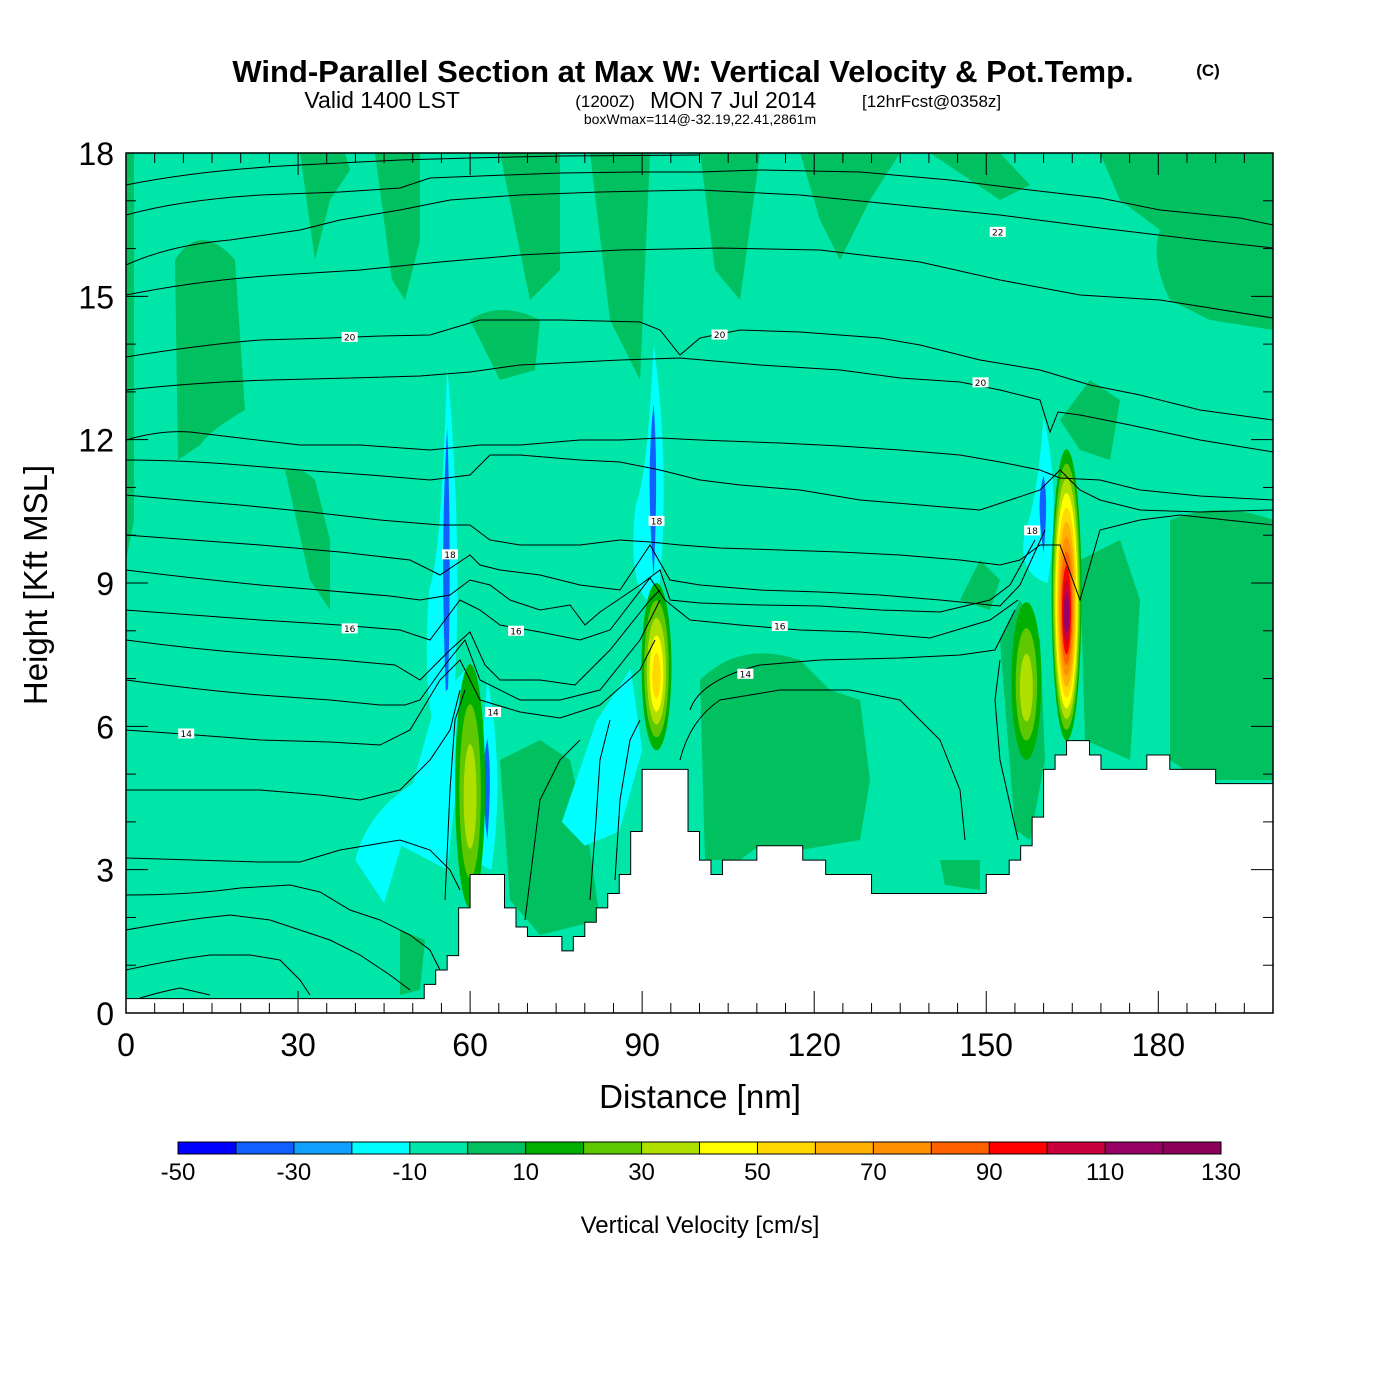 The width and height of the screenshot is (1400, 1400). Describe the element at coordinates (701, 1172) in the screenshot. I see `colorbar-tick-labels: -50 -30 -10 10 30 50 70 90 110 130` at that location.